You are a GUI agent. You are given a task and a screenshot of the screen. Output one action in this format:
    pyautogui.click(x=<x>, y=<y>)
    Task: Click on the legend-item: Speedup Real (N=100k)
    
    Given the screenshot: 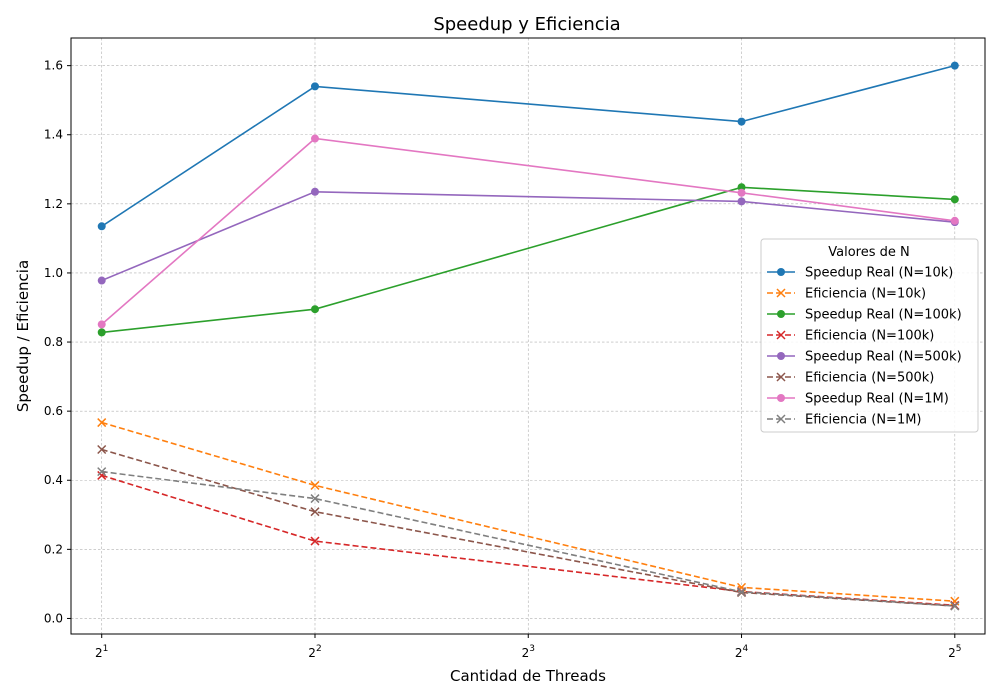 What is the action you would take?
    pyautogui.click(x=864, y=315)
    